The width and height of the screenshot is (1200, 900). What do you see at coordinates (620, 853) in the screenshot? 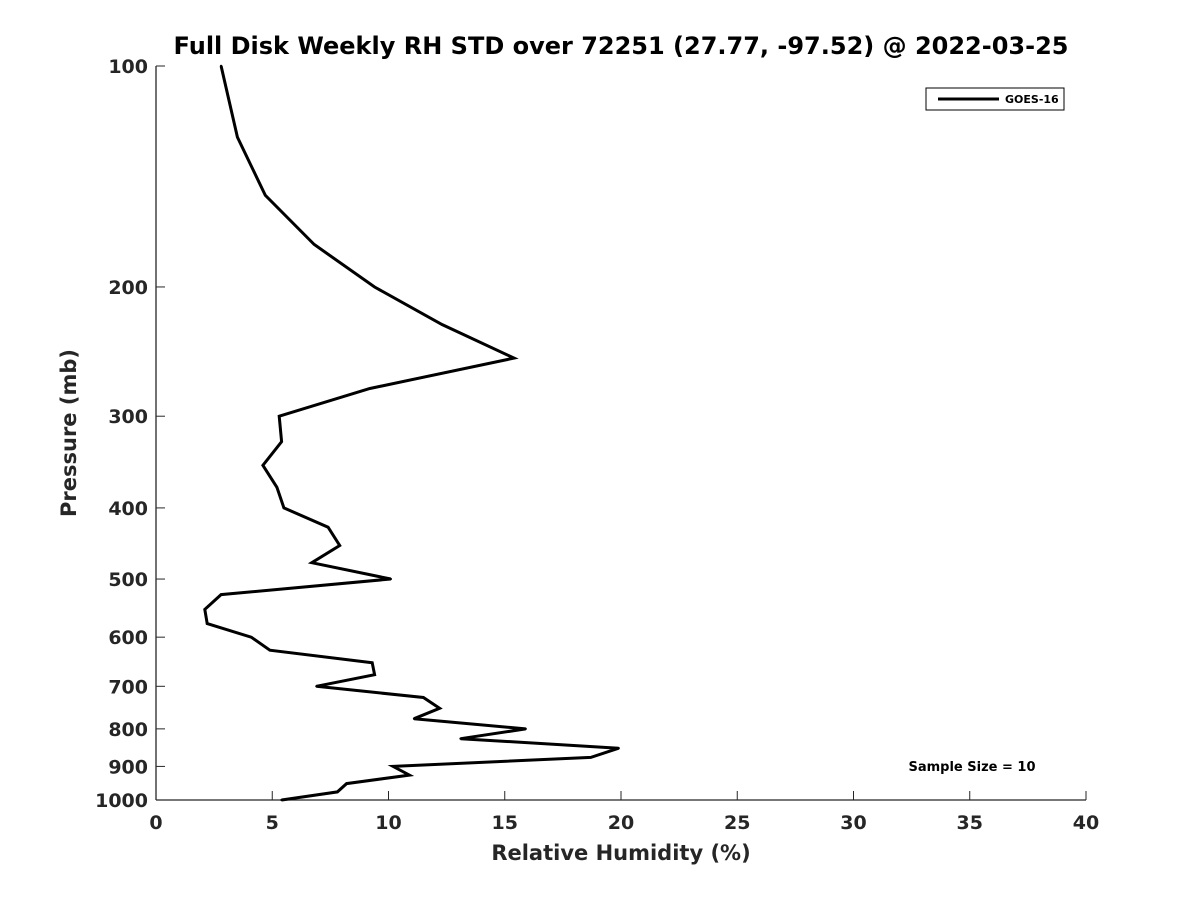
I see `x-axis-label: Relative Humidity (%)` at bounding box center [620, 853].